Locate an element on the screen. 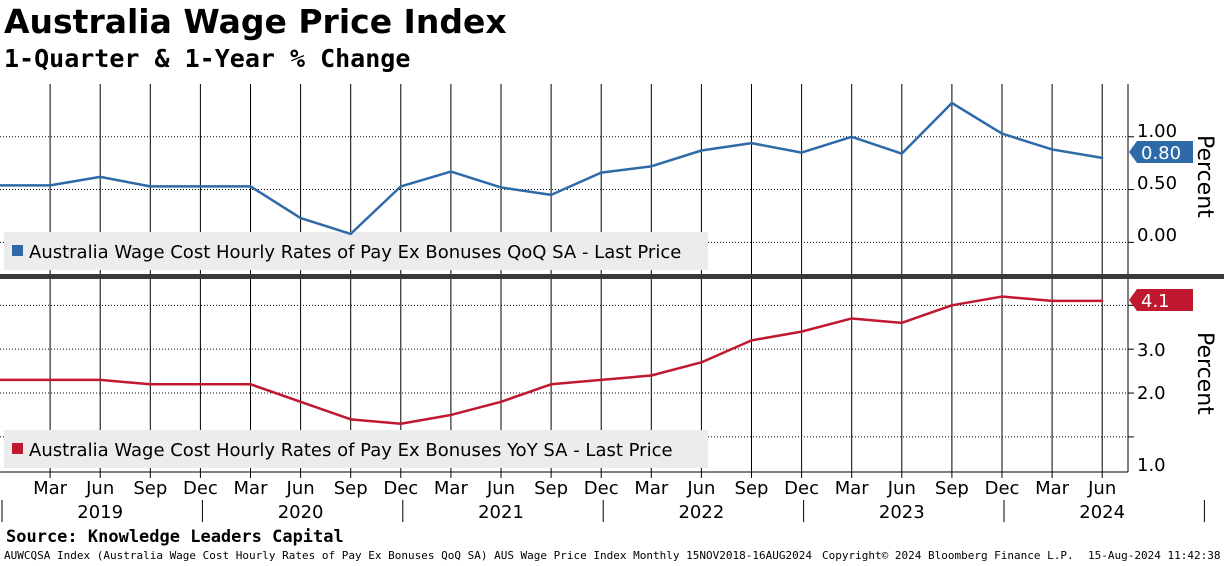 The width and height of the screenshot is (1224, 566). bottom-ylabel: Percent is located at coordinates (1204, 373).